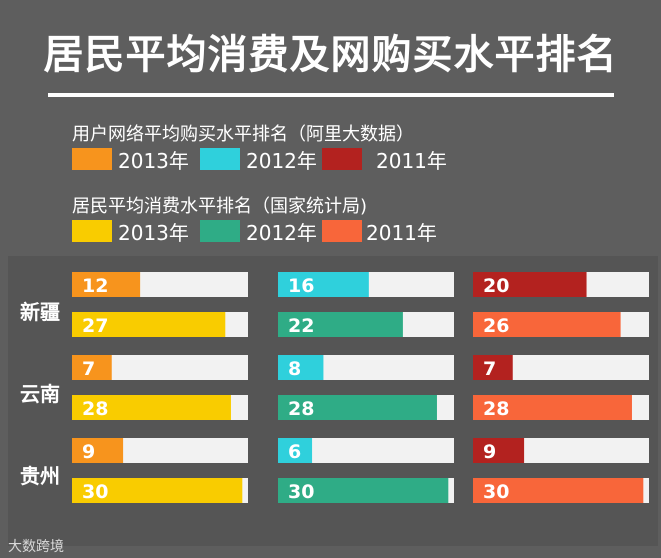  What do you see at coordinates (40, 394) in the screenshot?
I see `city-label-yunnan: 云南` at bounding box center [40, 394].